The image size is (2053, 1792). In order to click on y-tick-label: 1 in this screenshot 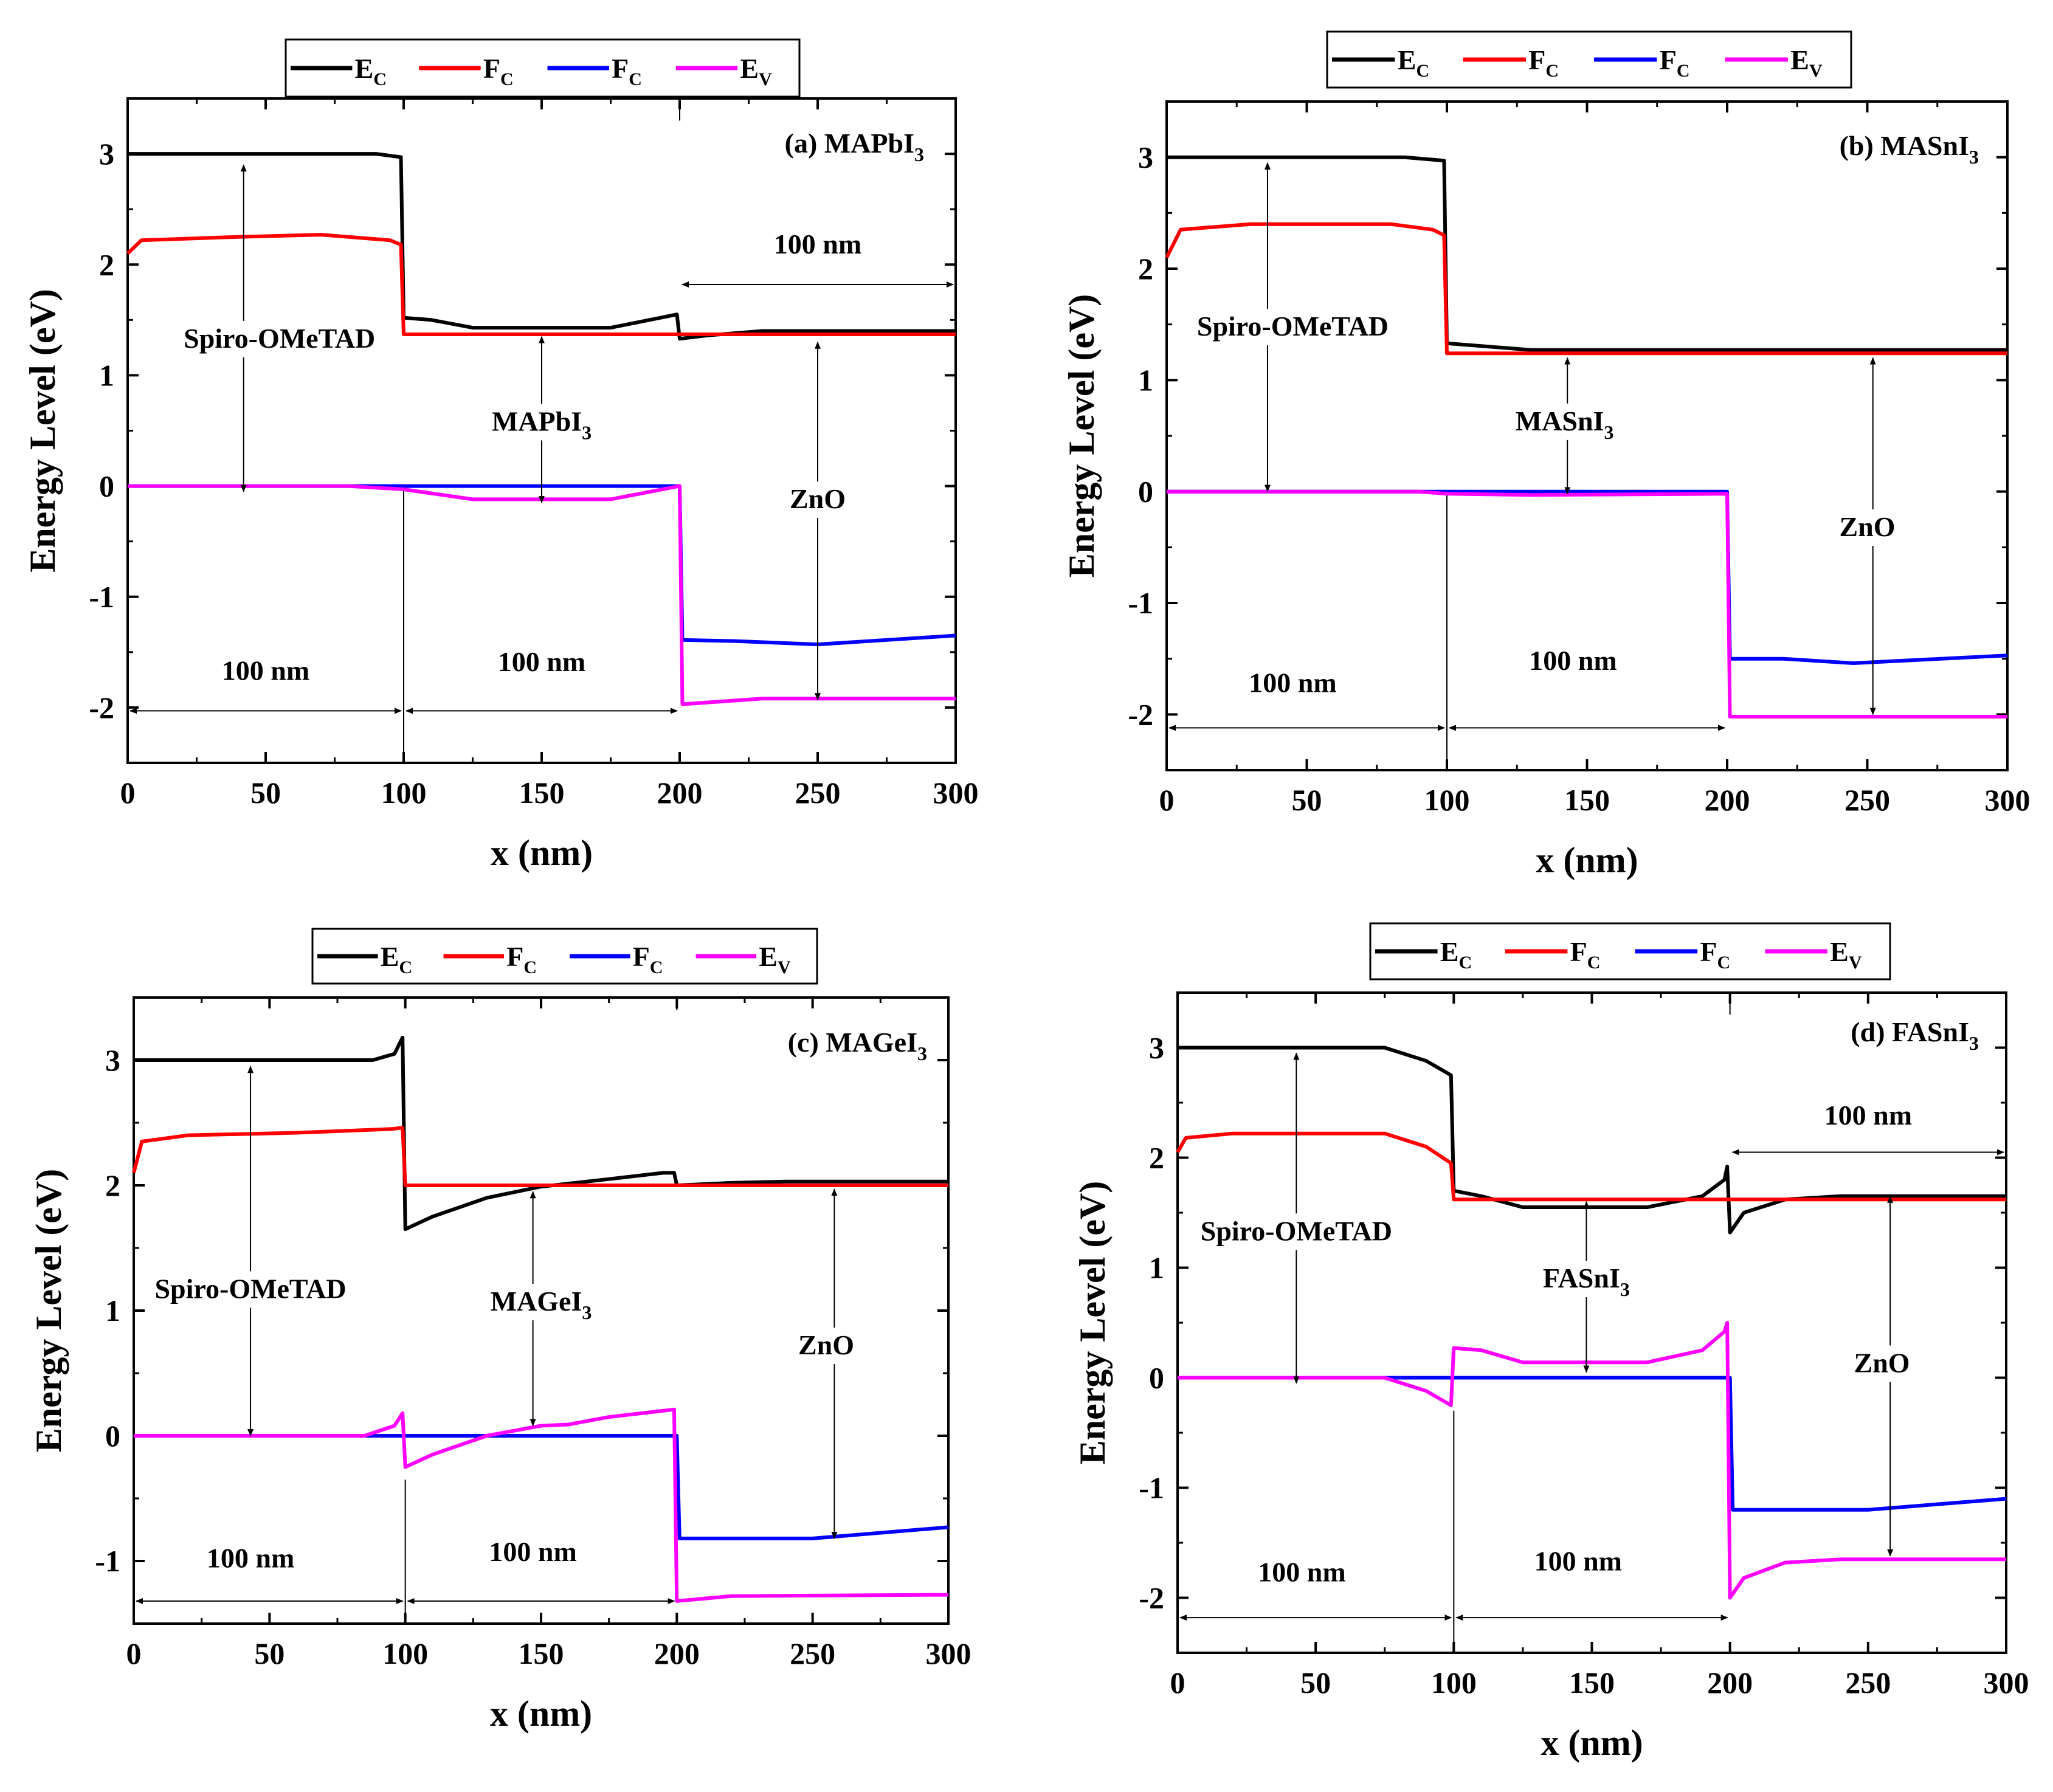, I will do `click(1156, 1268)`.